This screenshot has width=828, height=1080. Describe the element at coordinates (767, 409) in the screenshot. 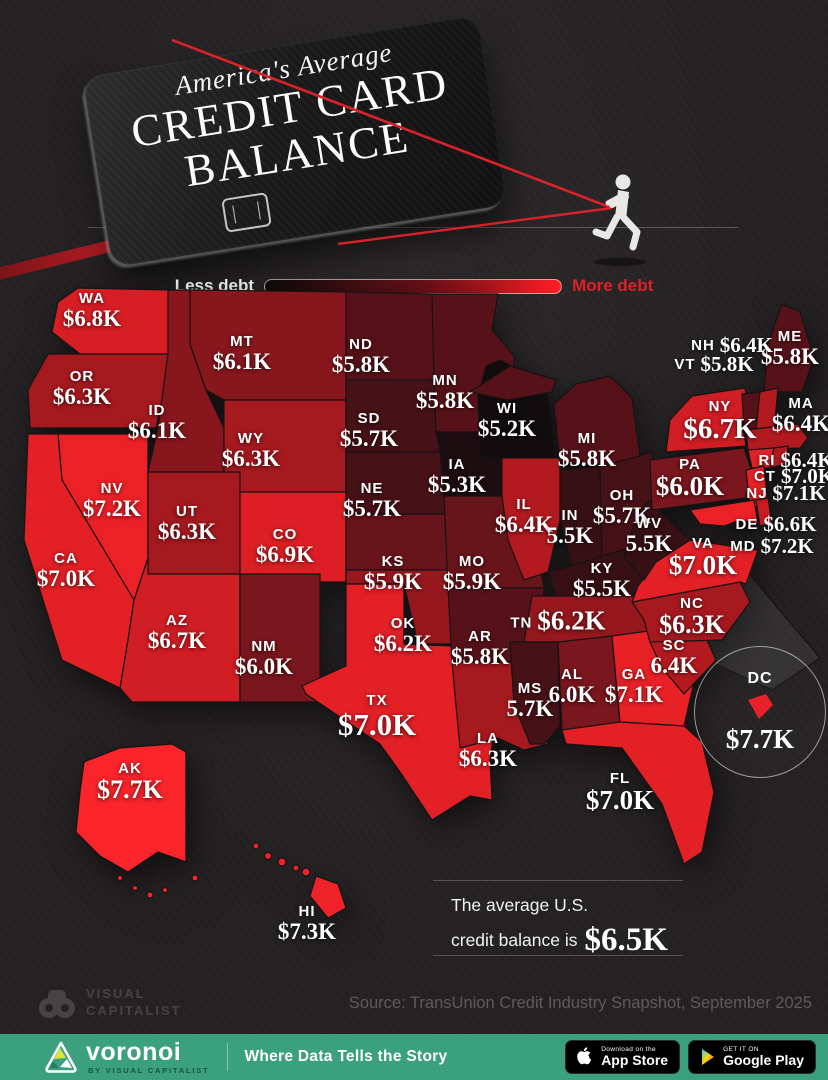

I see `state-shape-nh` at that location.